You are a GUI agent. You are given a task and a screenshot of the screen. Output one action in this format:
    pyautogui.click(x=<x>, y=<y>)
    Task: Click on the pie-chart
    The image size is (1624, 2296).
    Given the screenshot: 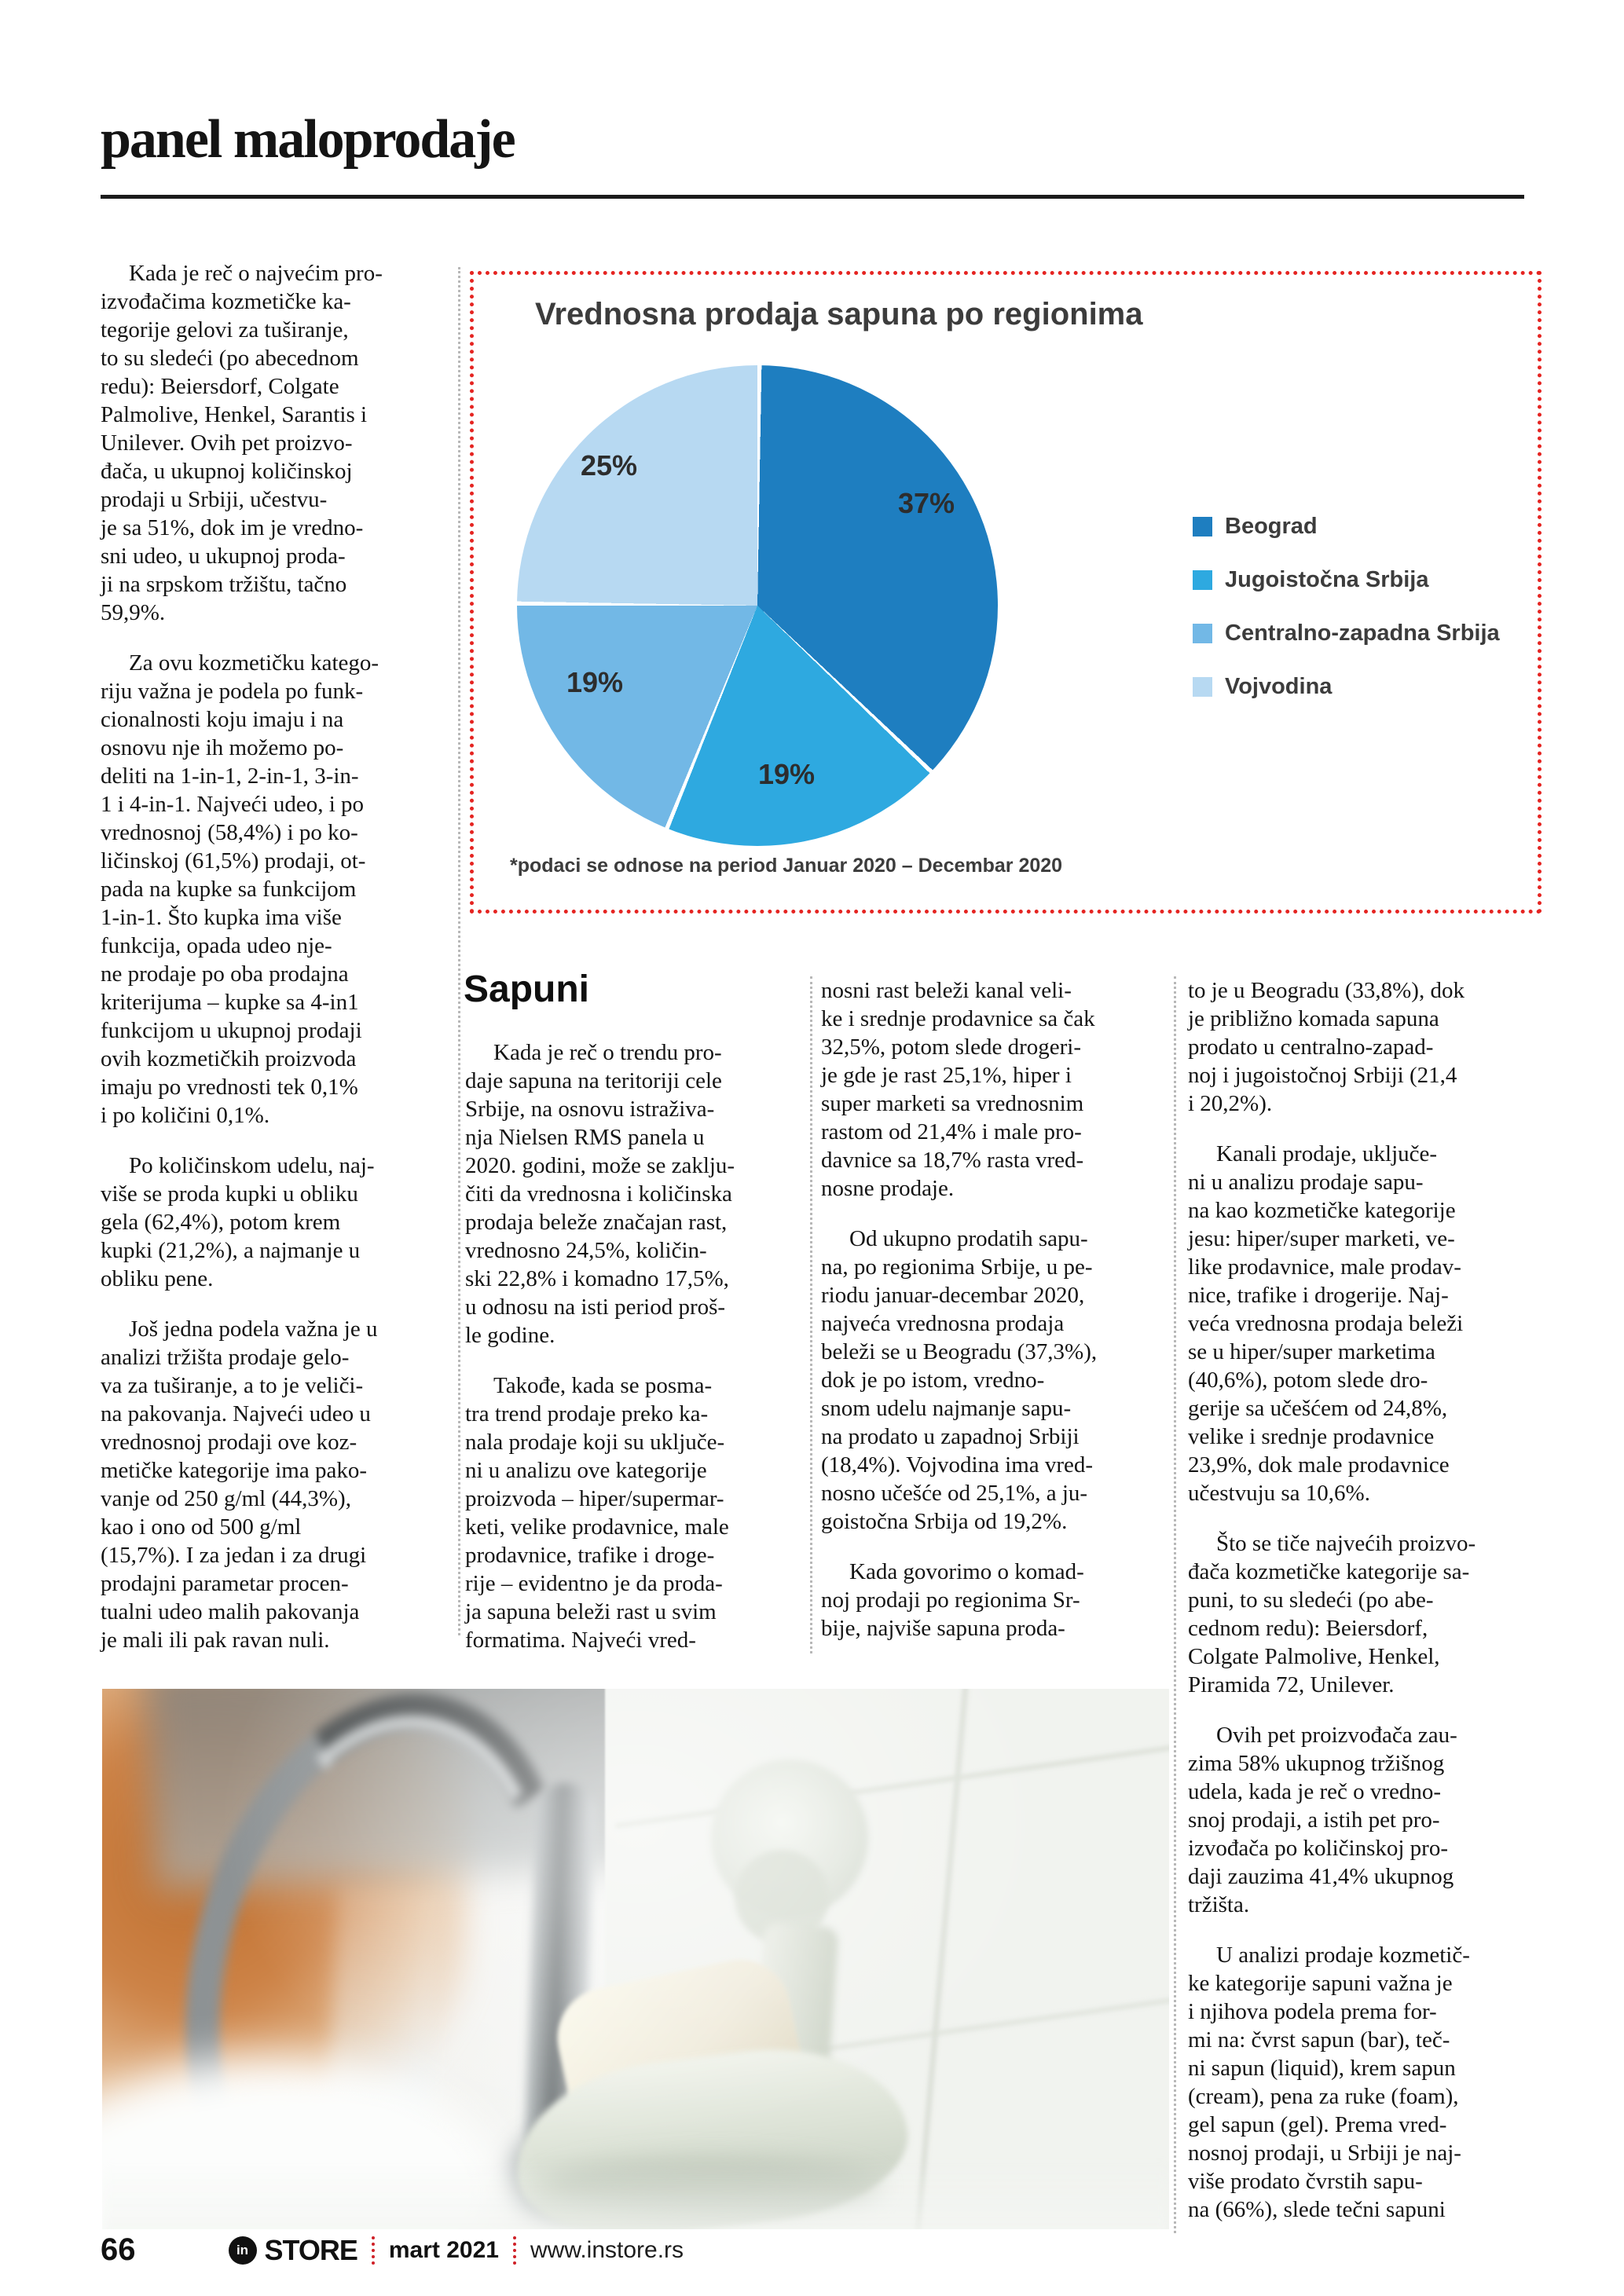 What is the action you would take?
    pyautogui.click(x=757, y=605)
    